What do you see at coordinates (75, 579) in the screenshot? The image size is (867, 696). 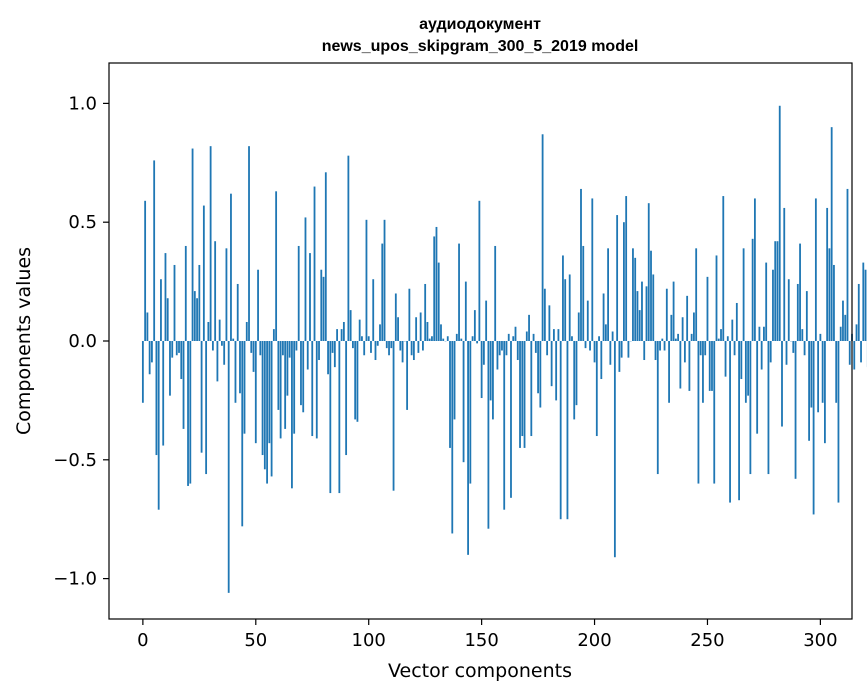 I see `y-tick-label-4: −1.0` at bounding box center [75, 579].